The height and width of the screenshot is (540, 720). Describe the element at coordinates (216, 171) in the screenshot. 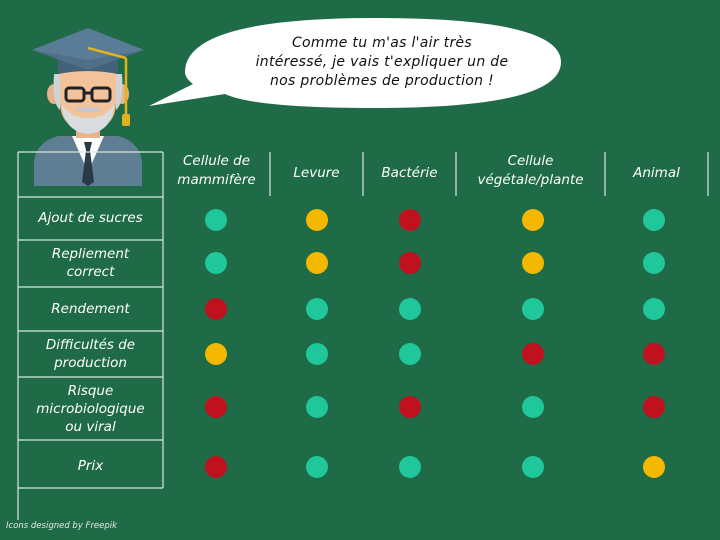

I see `column-header-mammal-cell: Cellule de mammifère` at that location.